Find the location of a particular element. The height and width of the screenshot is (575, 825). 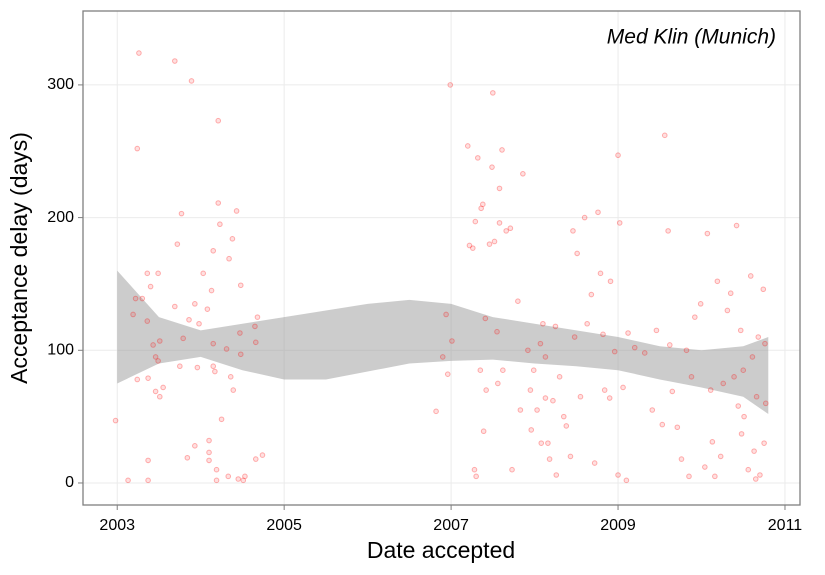

y-tick-label: 0 is located at coordinates (69, 482).